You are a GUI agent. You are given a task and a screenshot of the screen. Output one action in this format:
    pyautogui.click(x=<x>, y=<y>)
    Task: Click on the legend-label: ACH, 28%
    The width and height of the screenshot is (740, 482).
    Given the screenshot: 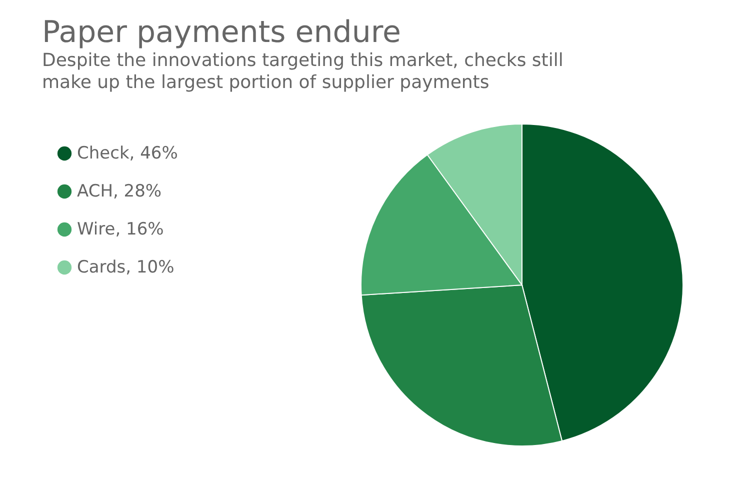 What is the action you would take?
    pyautogui.click(x=119, y=192)
    